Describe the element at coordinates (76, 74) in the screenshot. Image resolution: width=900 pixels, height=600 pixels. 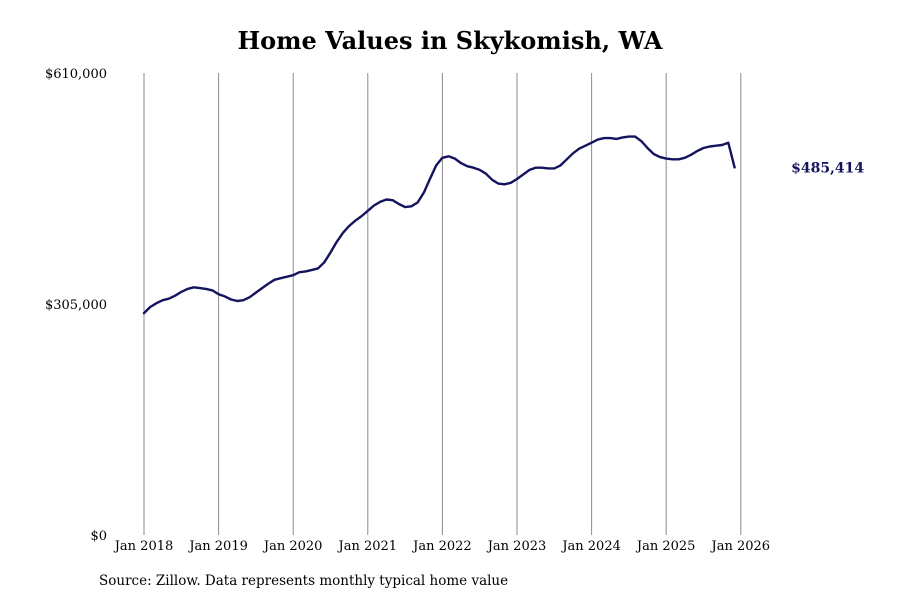
I see `y-tick-label: $610,000` at that location.